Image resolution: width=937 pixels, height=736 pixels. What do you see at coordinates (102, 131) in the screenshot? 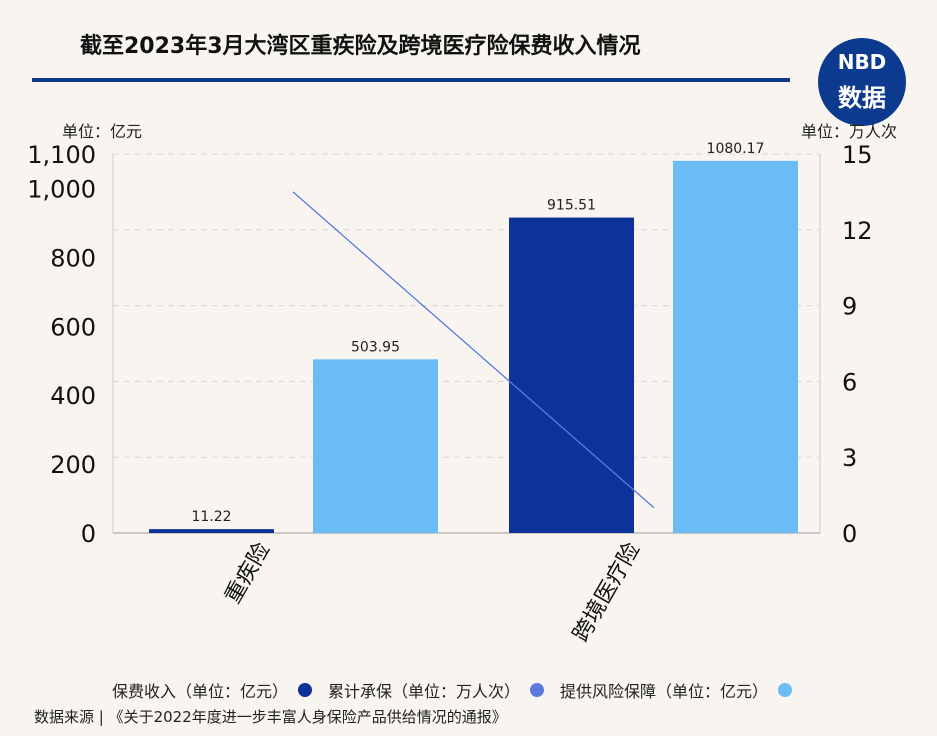
I see `left-axis-unit: 单位：亿元` at bounding box center [102, 131].